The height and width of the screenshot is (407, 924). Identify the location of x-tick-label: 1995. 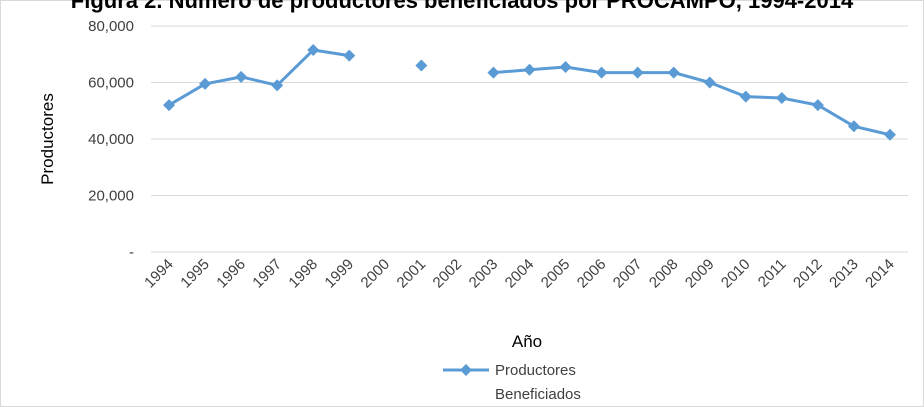
(195, 274).